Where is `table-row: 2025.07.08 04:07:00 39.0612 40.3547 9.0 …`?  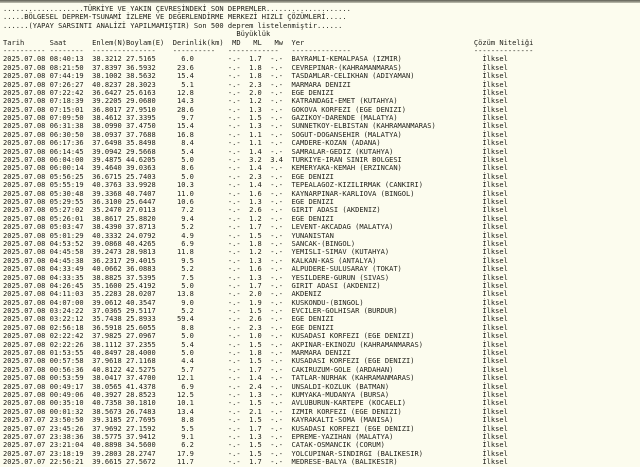 table-row: 2025.07.08 04:07:00 39.0612 40.3547 9.0 … is located at coordinates (255, 302).